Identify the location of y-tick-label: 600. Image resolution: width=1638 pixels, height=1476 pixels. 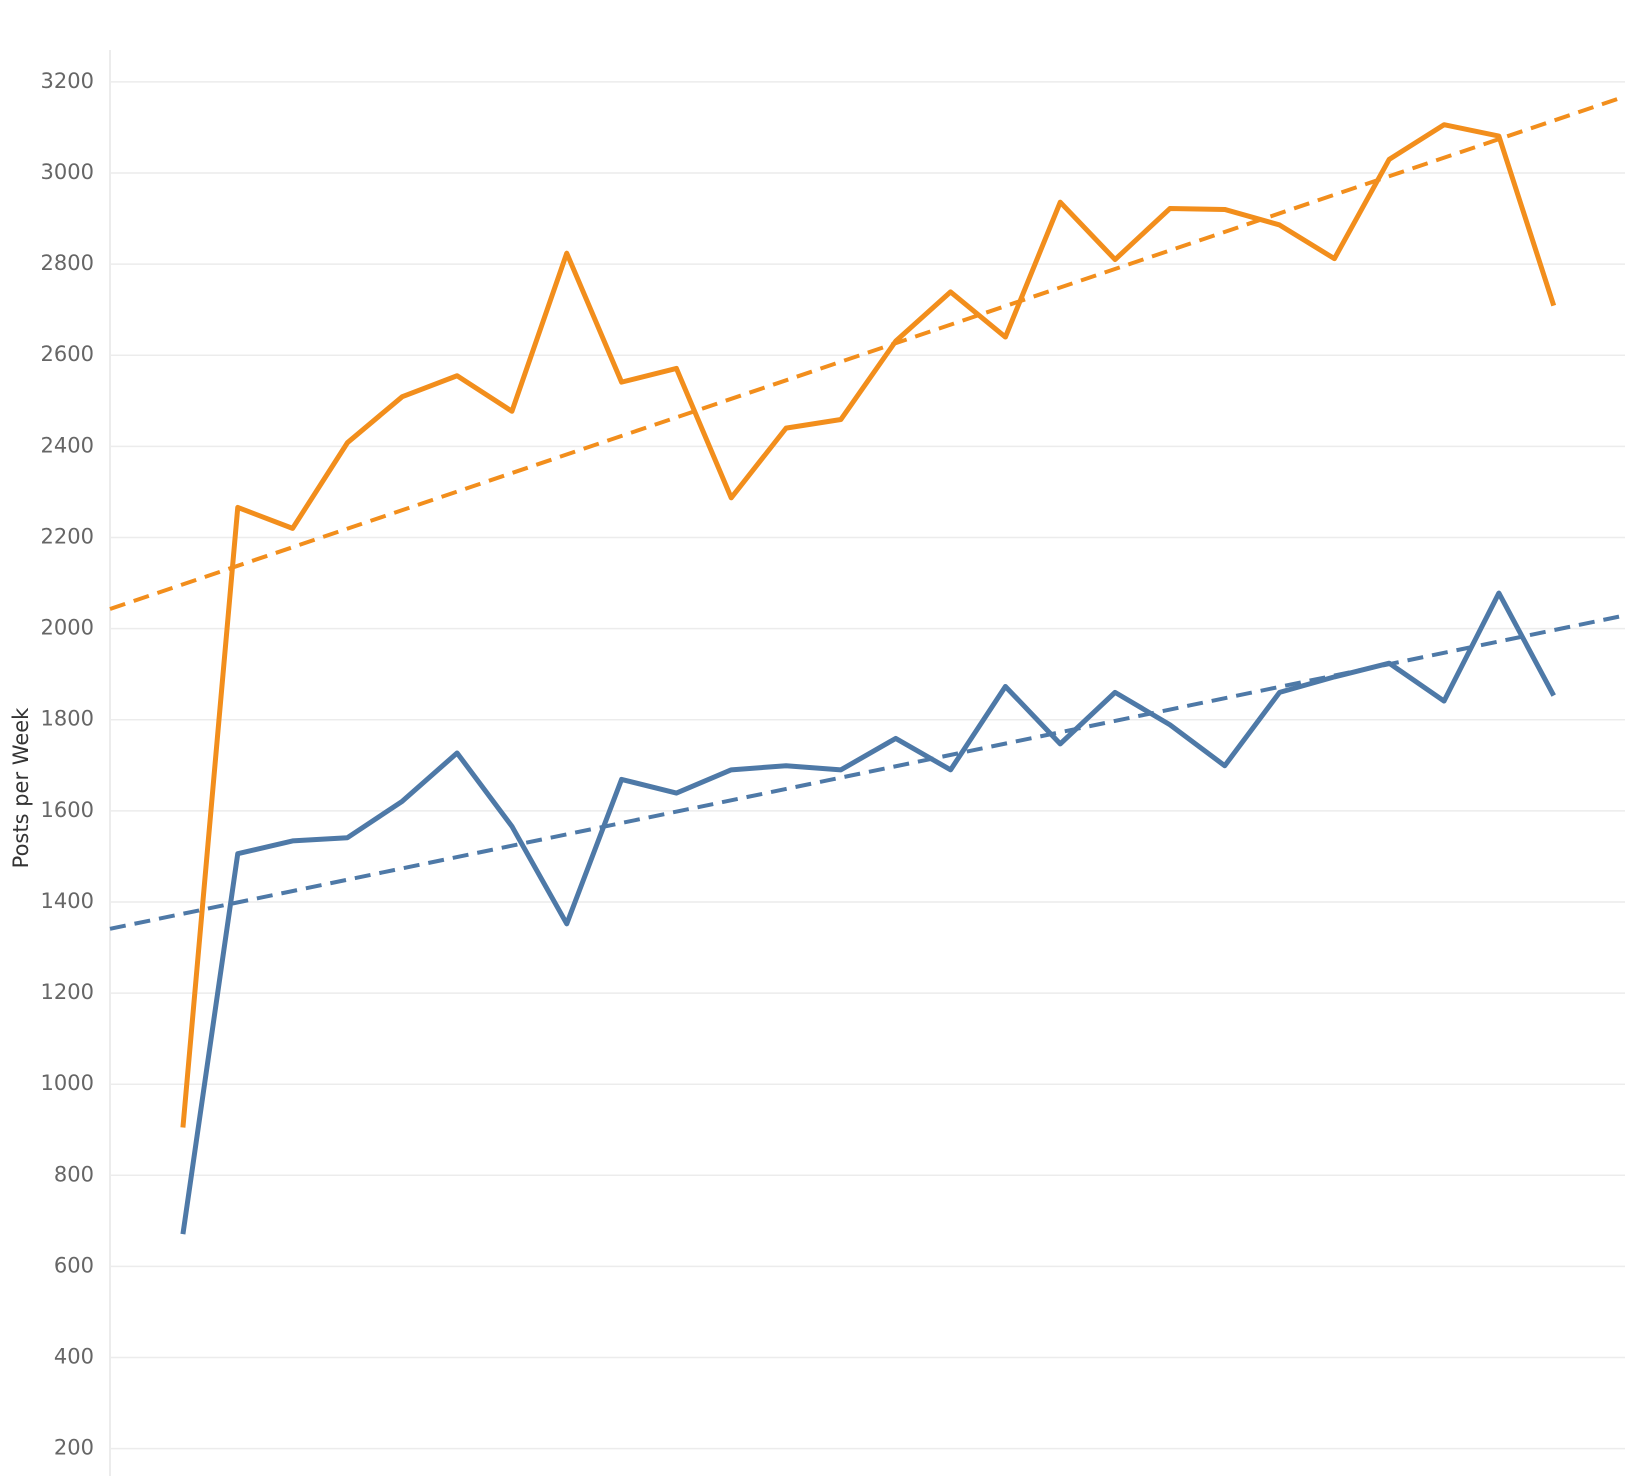
(74, 1265).